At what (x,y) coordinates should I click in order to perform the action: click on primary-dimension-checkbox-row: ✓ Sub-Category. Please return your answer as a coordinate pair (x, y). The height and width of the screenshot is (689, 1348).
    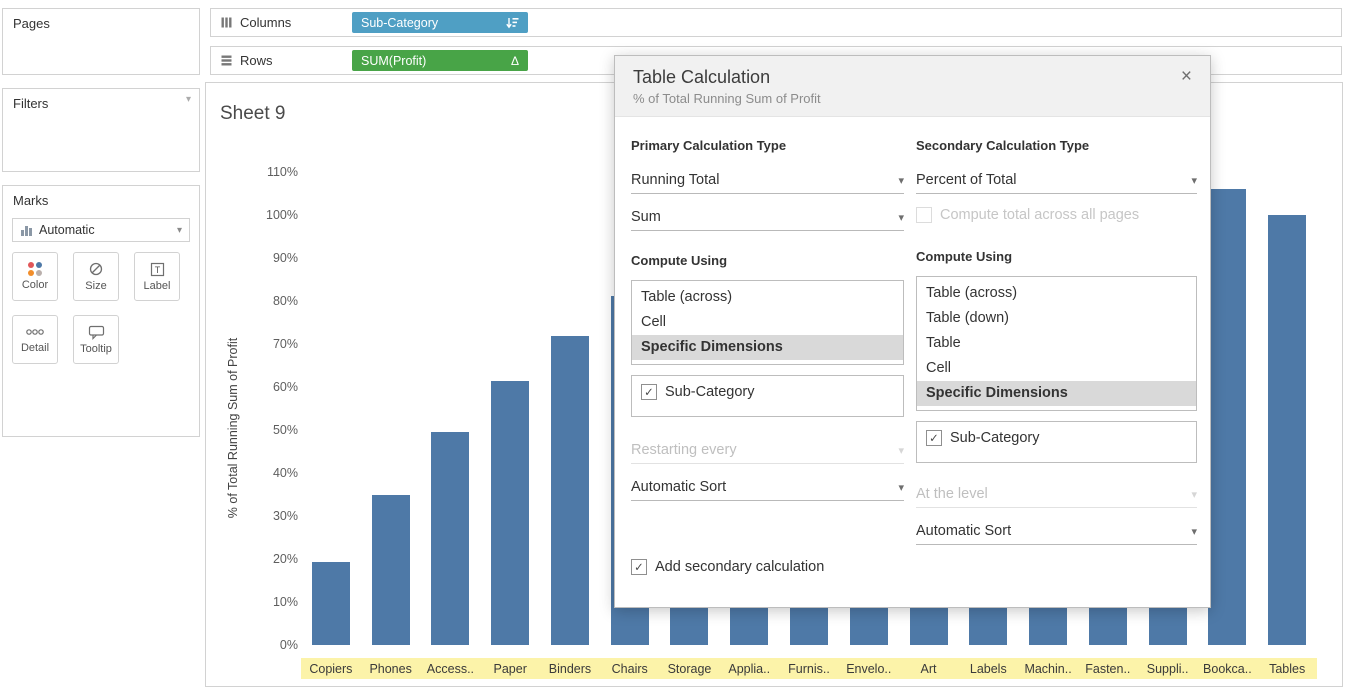
    Looking at the image, I should click on (767, 392).